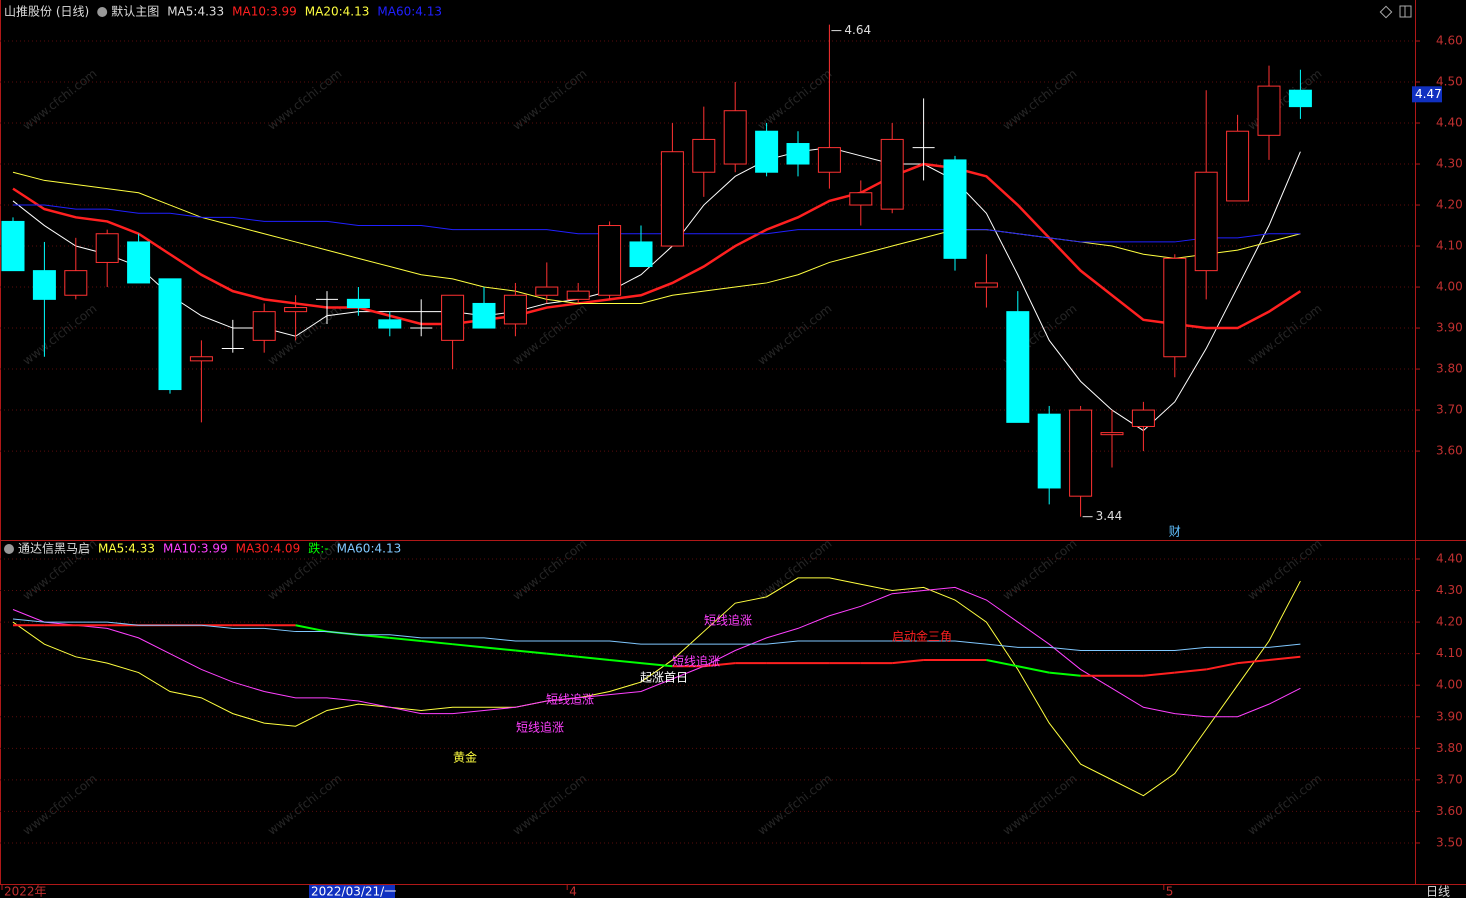  I want to click on y-tick-label: 3.50, so click(1449, 842).